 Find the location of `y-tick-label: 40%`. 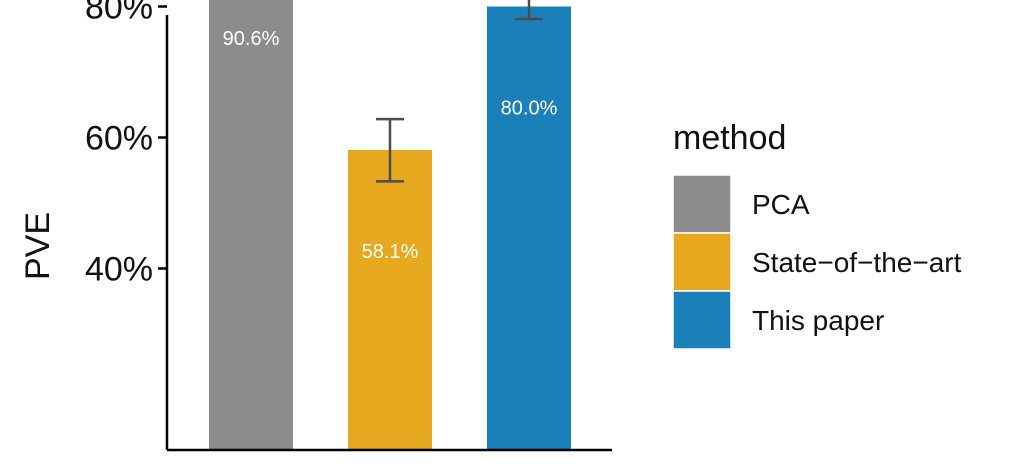

y-tick-label: 40% is located at coordinates (119, 270).